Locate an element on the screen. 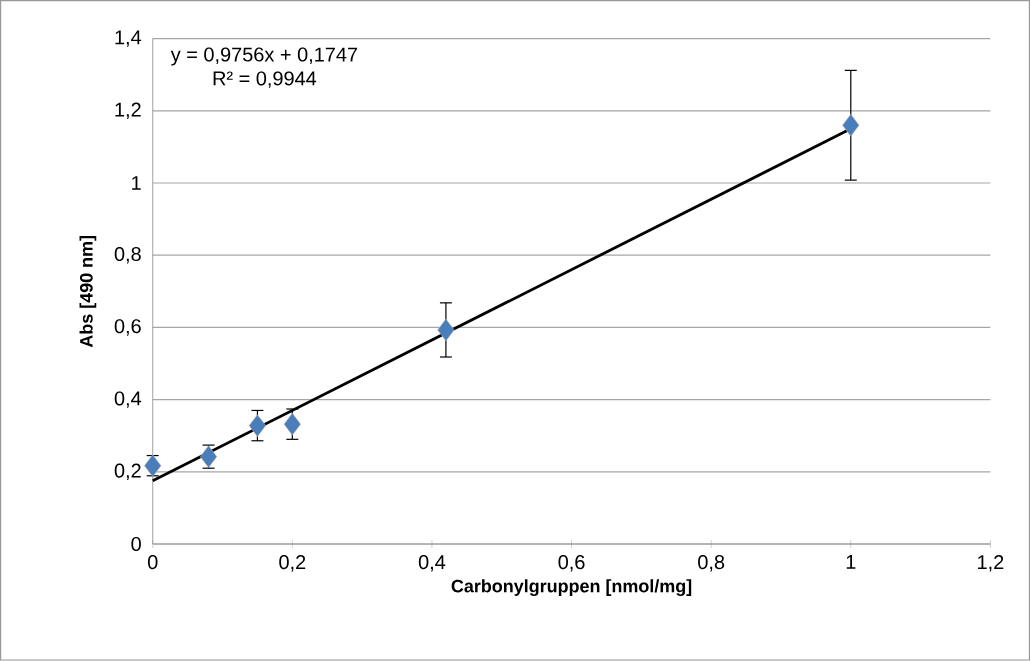  y-tick-label: 0,8 is located at coordinates (127, 255).